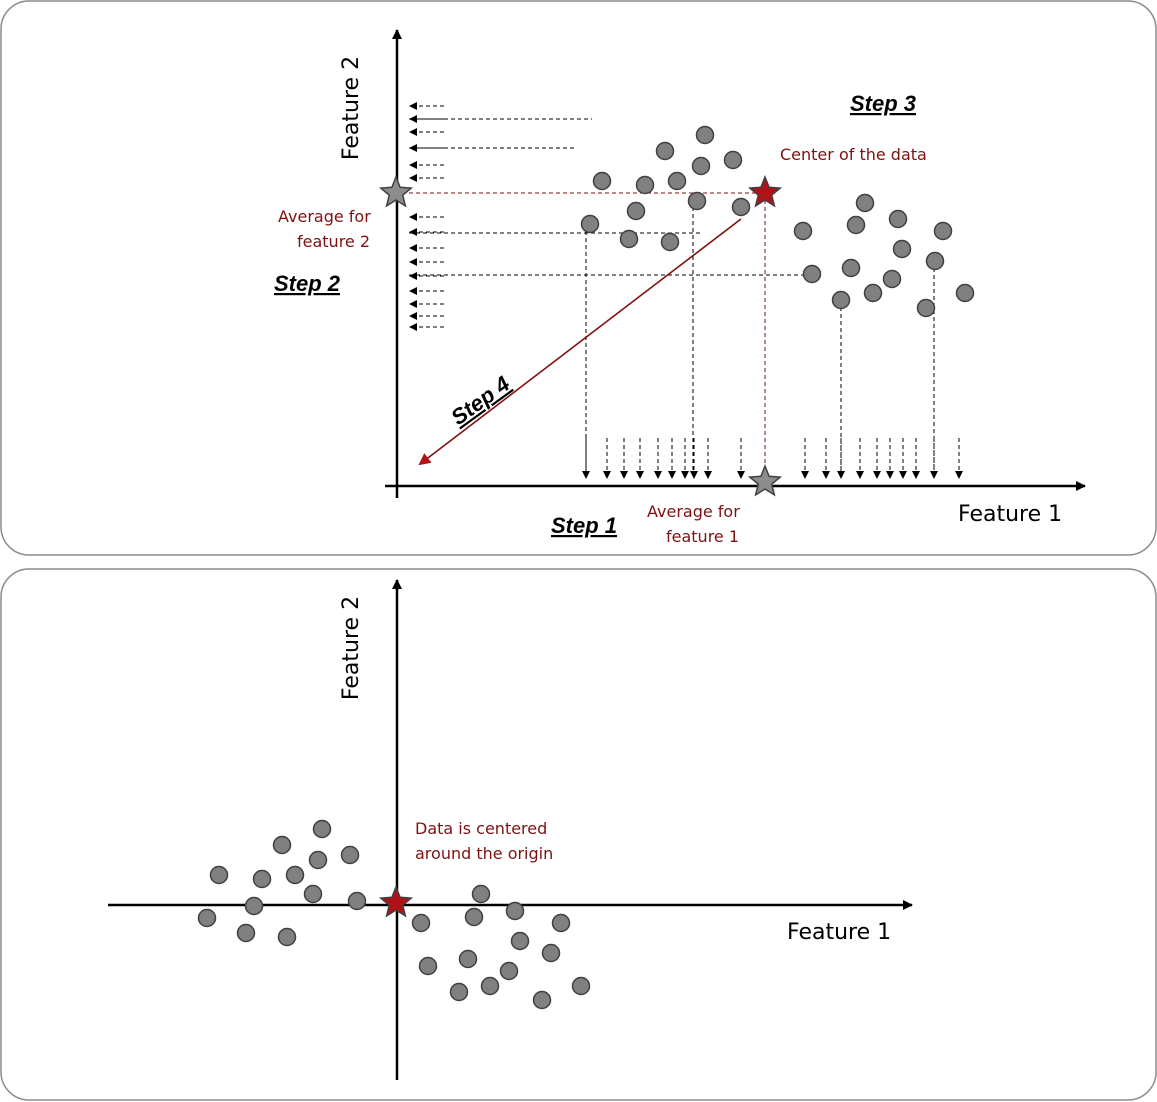 This screenshot has width=1157, height=1102. I want to click on center-note: Center of the data, so click(853, 154).